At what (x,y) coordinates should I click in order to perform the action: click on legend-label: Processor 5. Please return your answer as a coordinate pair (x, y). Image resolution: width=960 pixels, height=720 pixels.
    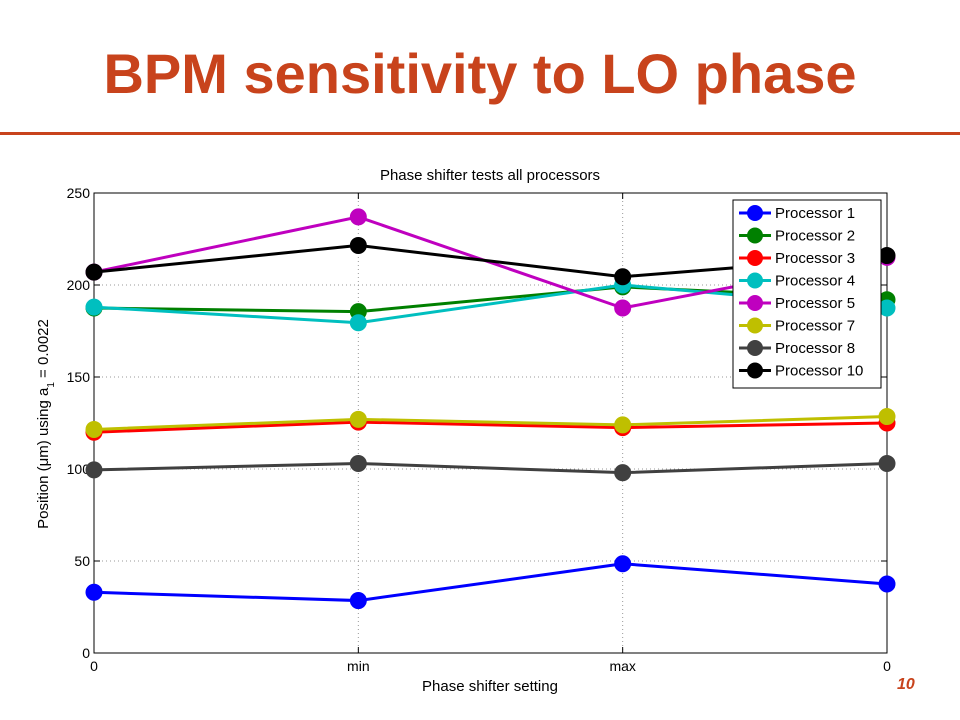
    Looking at the image, I should click on (815, 303).